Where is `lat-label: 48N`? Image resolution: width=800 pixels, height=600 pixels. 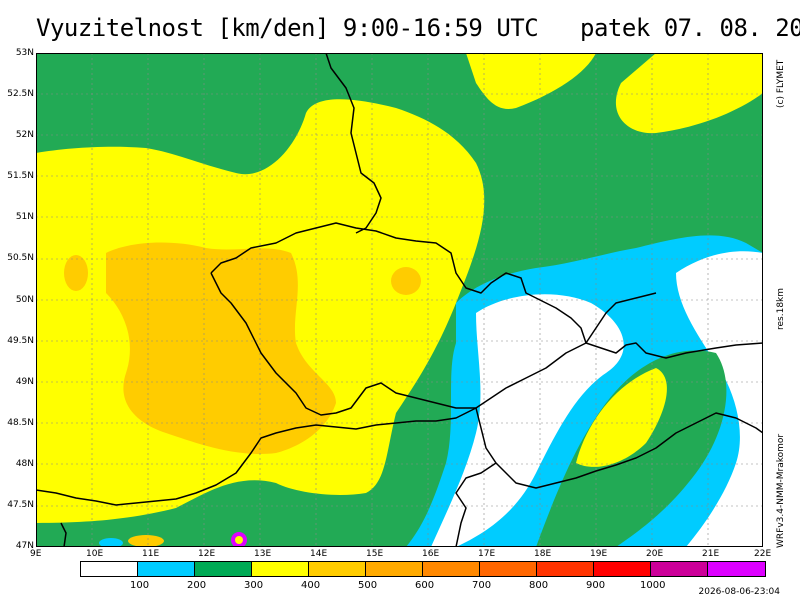 lat-label: 48N is located at coordinates (24, 464).